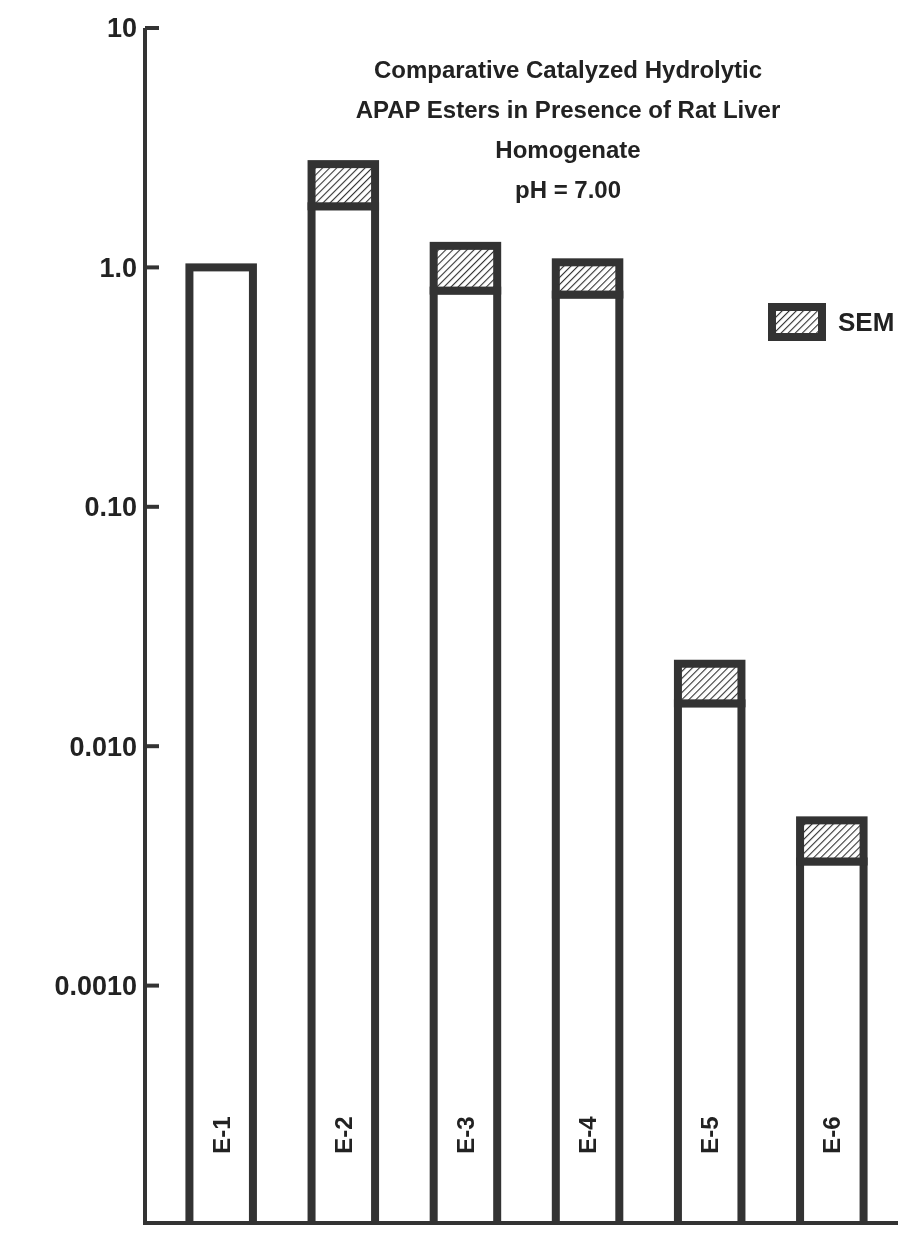 The width and height of the screenshot is (915, 1233). I want to click on y-tick-label: 10, so click(121, 28).